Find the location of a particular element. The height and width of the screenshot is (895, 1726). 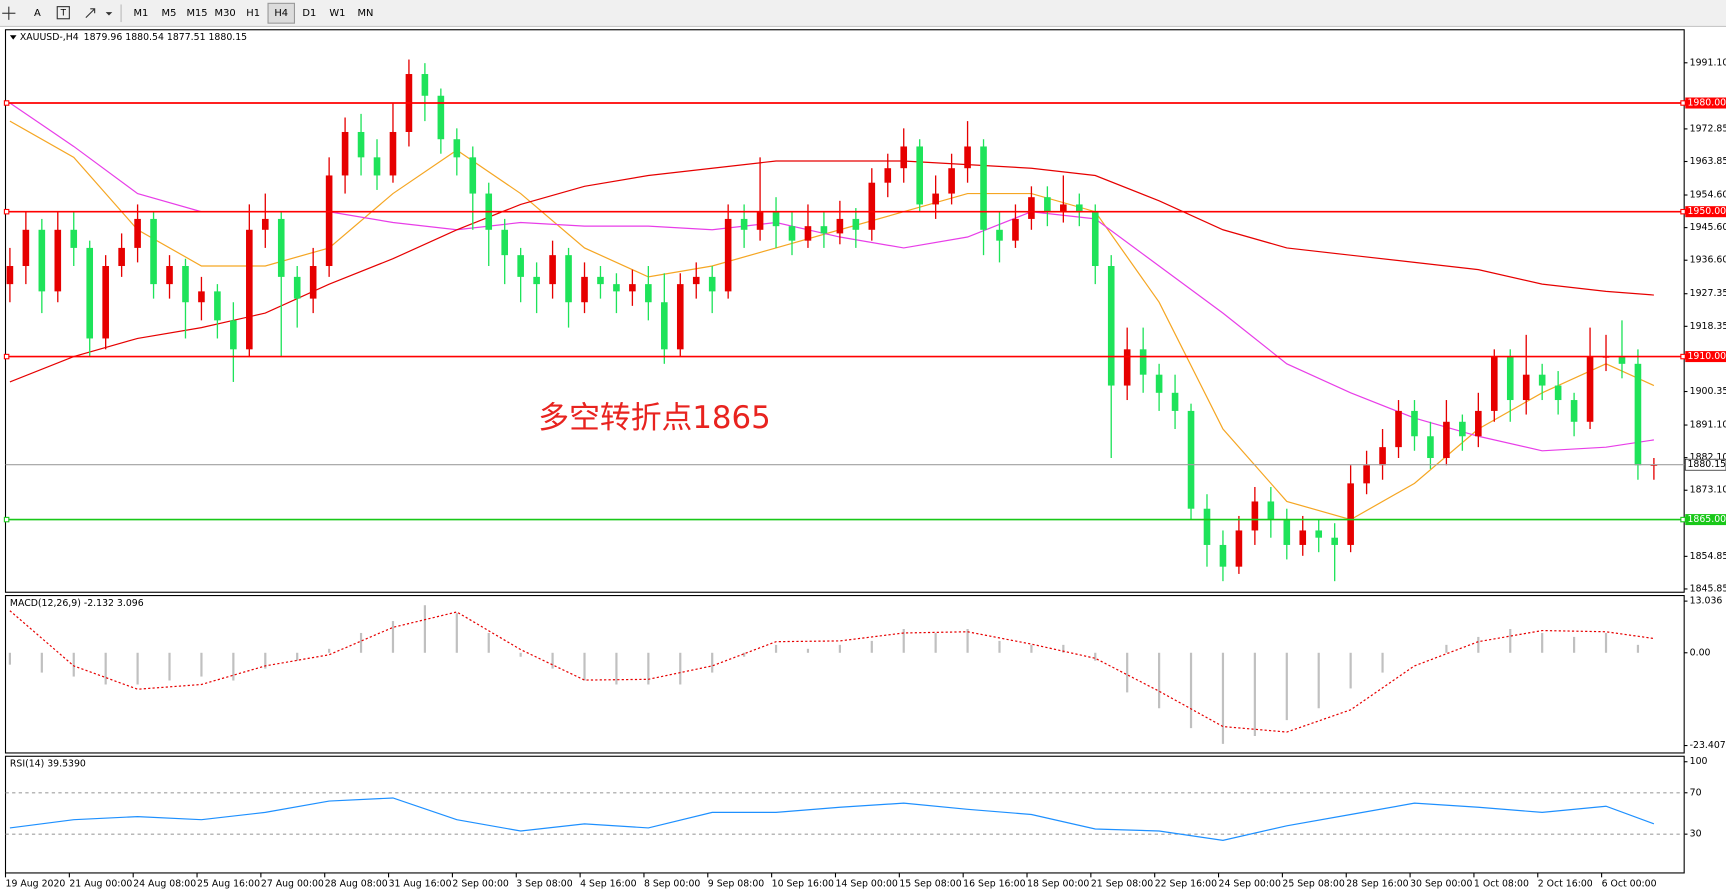

timeframe-label: D1 is located at coordinates (309, 13).